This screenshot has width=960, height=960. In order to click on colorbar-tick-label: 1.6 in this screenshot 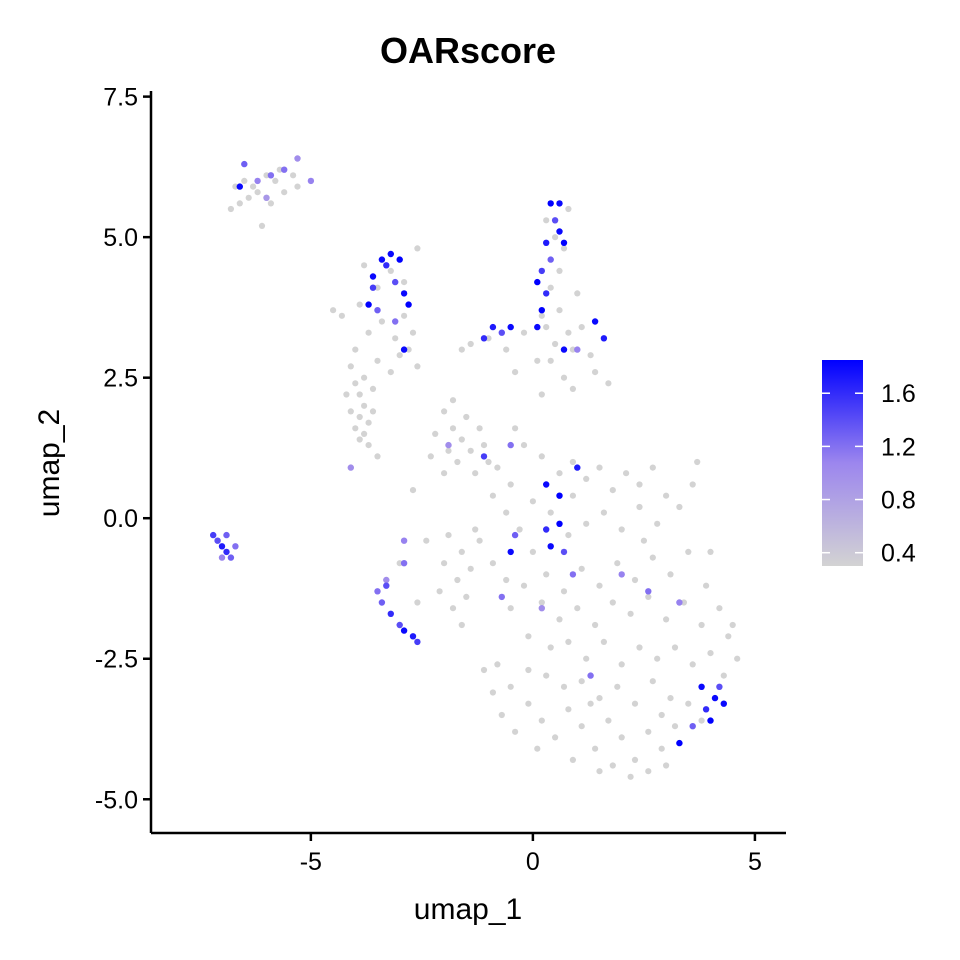, I will do `click(898, 394)`.